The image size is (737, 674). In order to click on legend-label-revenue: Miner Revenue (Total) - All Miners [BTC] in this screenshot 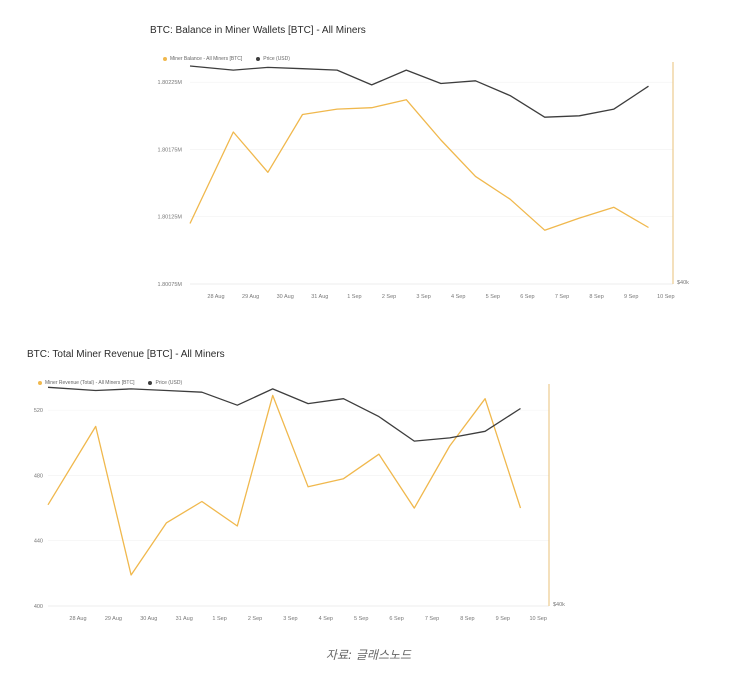, I will do `click(90, 383)`.